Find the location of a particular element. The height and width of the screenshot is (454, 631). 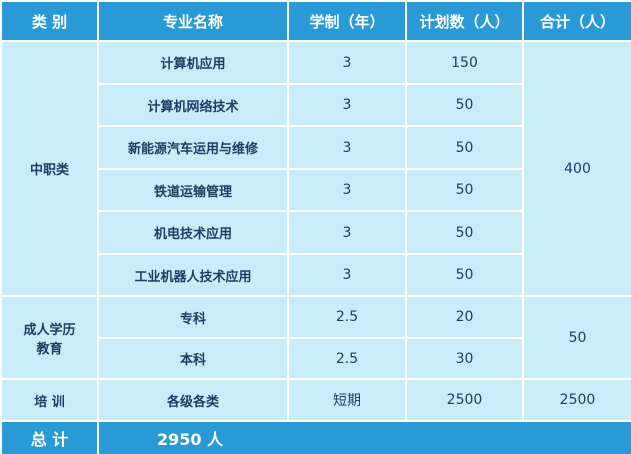

major-name: 本科 is located at coordinates (193, 358).